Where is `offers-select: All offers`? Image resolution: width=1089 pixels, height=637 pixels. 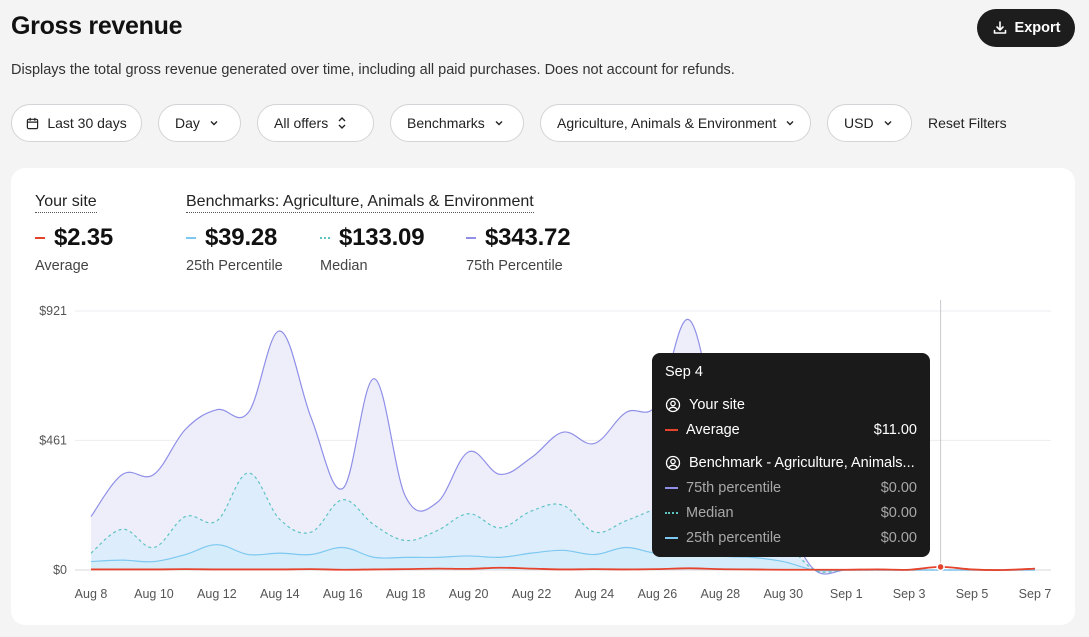 offers-select: All offers is located at coordinates (315, 123).